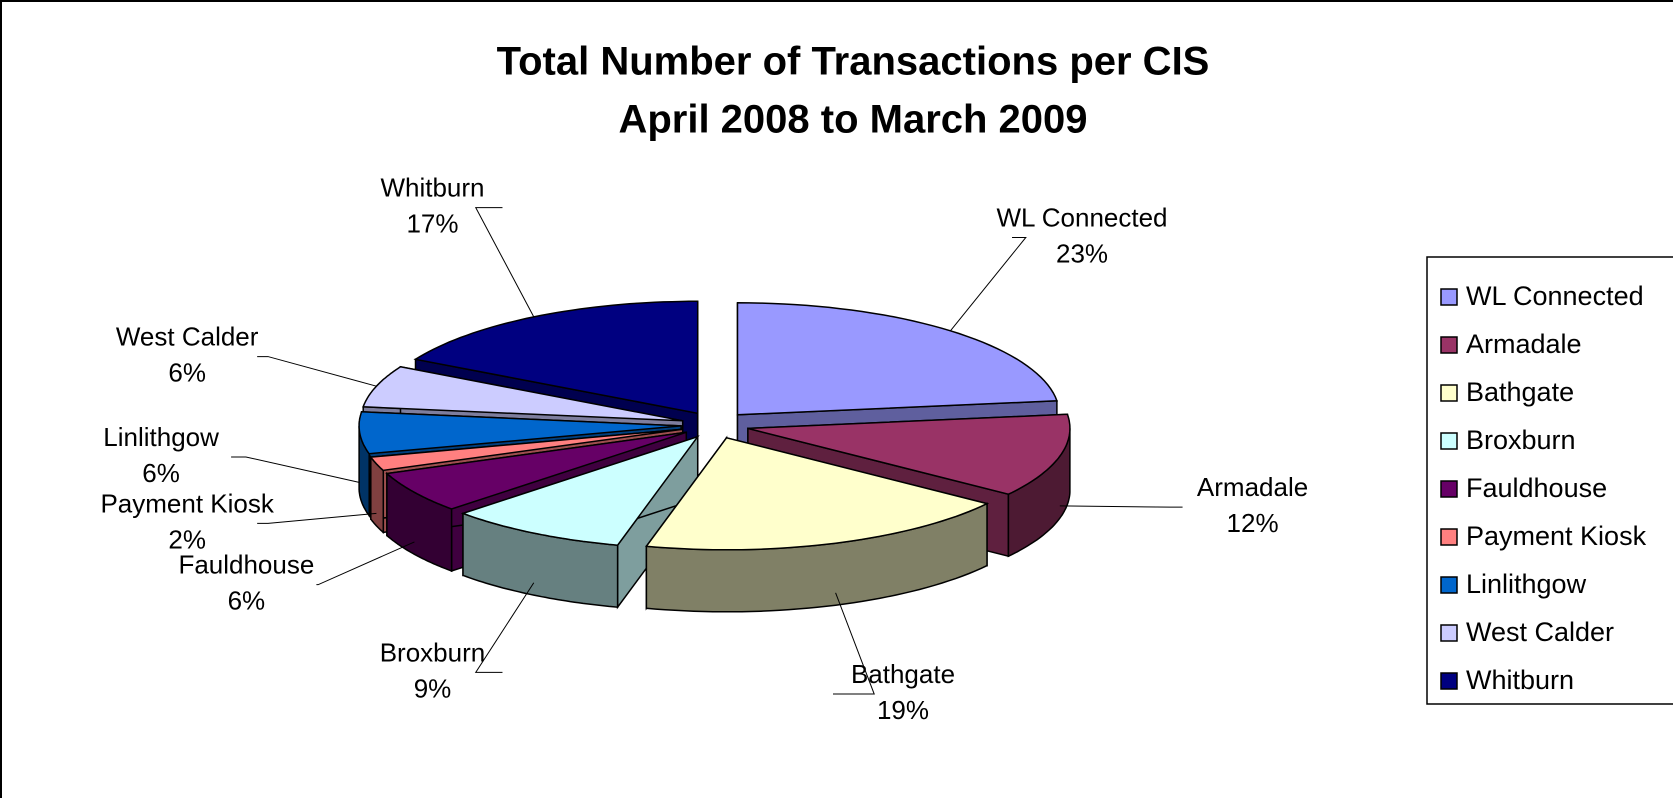  What do you see at coordinates (1536, 488) in the screenshot?
I see `legend-label: Fauldhouse` at bounding box center [1536, 488].